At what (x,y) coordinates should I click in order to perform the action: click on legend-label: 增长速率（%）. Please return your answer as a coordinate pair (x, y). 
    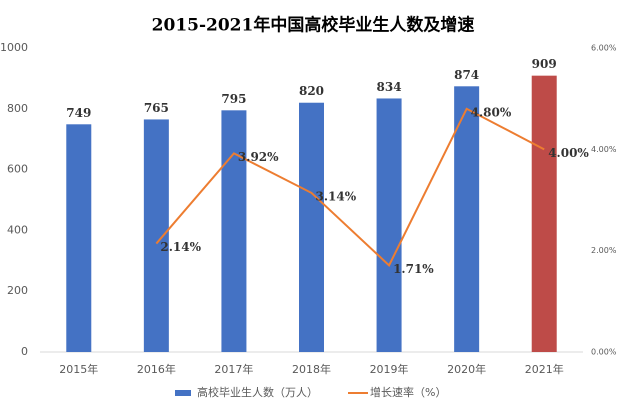
    Looking at the image, I should click on (408, 392).